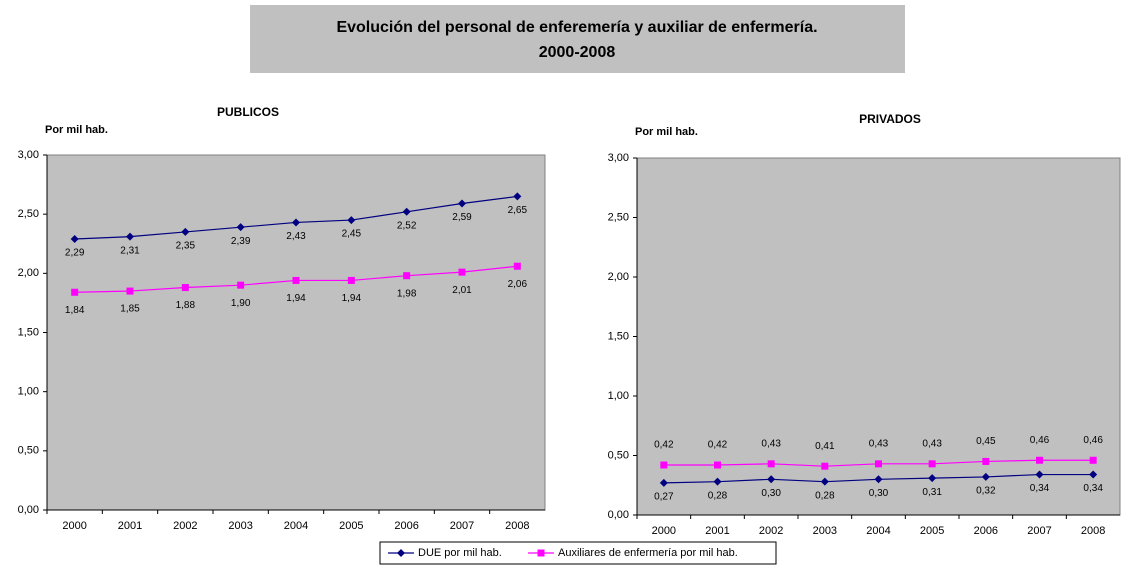  What do you see at coordinates (518, 210) in the screenshot?
I see `data-label: 2,65` at bounding box center [518, 210].